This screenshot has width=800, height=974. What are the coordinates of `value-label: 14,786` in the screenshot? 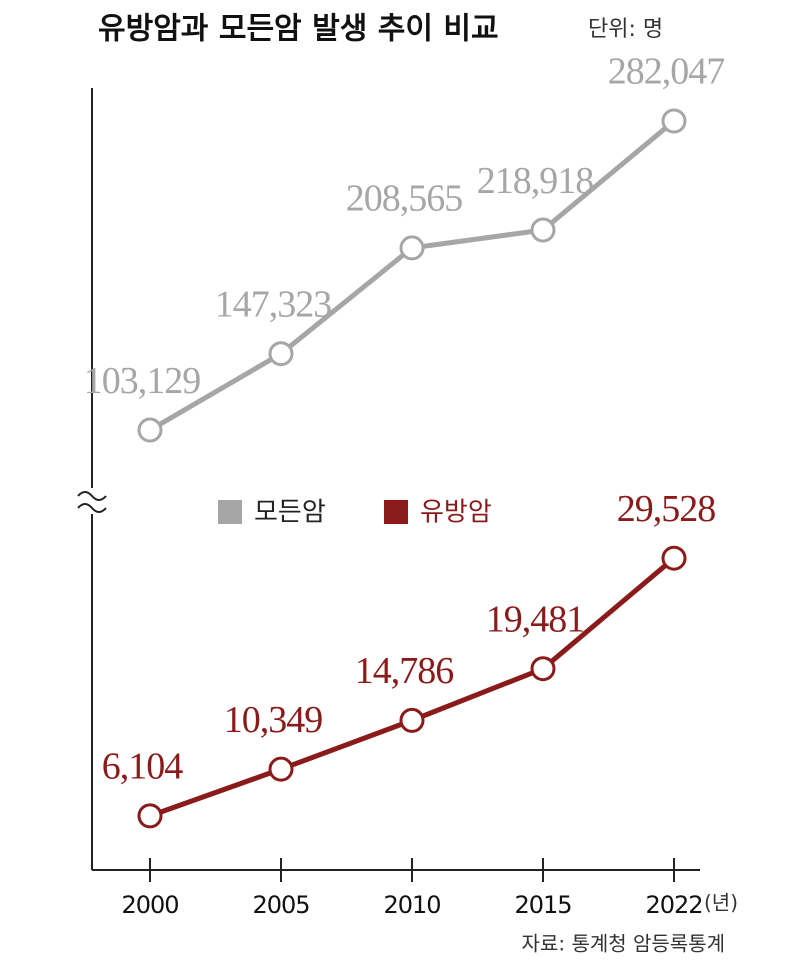 It's located at (404, 671).